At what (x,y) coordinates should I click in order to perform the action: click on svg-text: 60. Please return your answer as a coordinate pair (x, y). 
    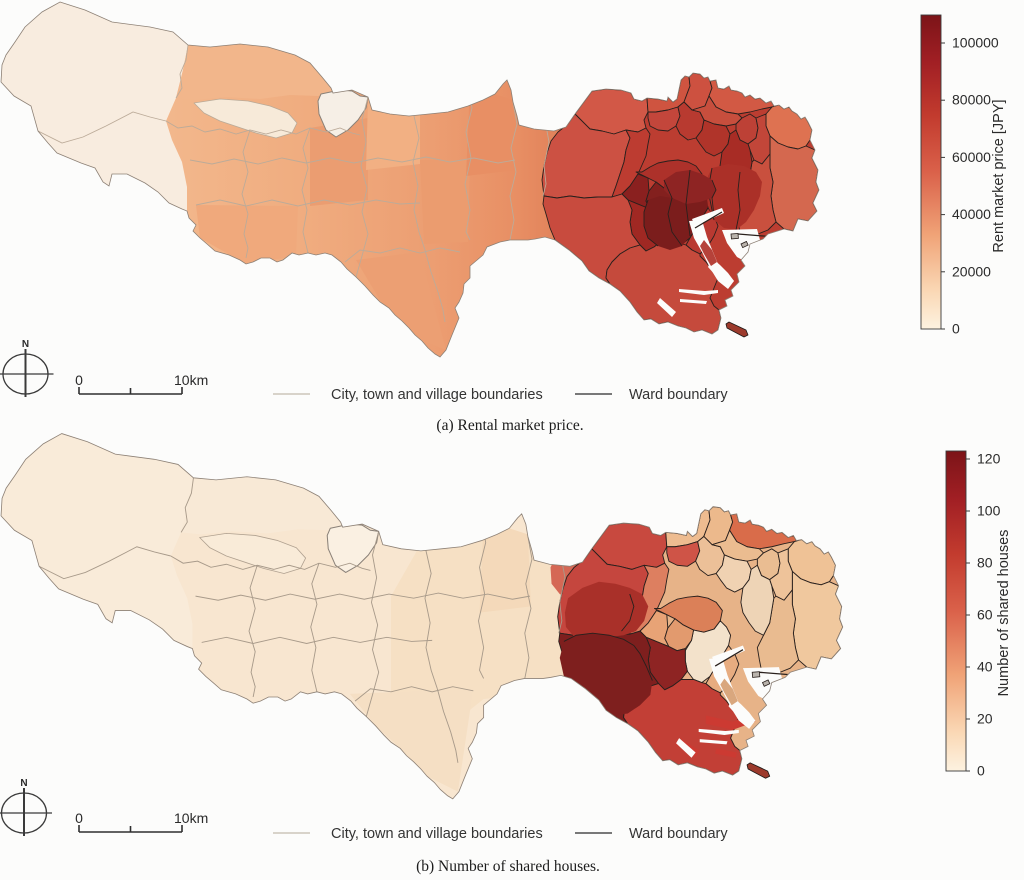
    Looking at the image, I should click on (985, 615).